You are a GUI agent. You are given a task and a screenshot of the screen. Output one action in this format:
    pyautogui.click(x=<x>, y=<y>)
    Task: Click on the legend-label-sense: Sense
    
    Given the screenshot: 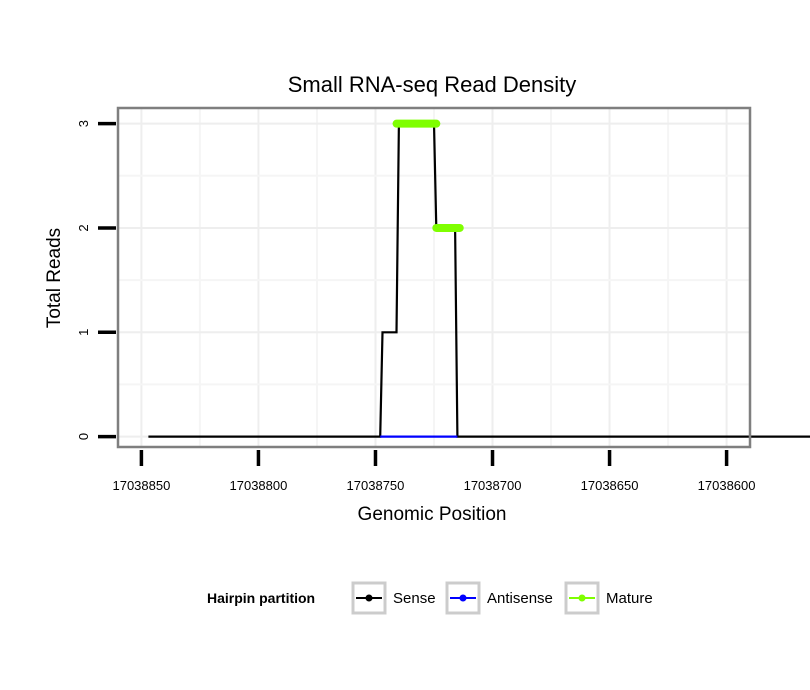 What is the action you would take?
    pyautogui.click(x=414, y=598)
    